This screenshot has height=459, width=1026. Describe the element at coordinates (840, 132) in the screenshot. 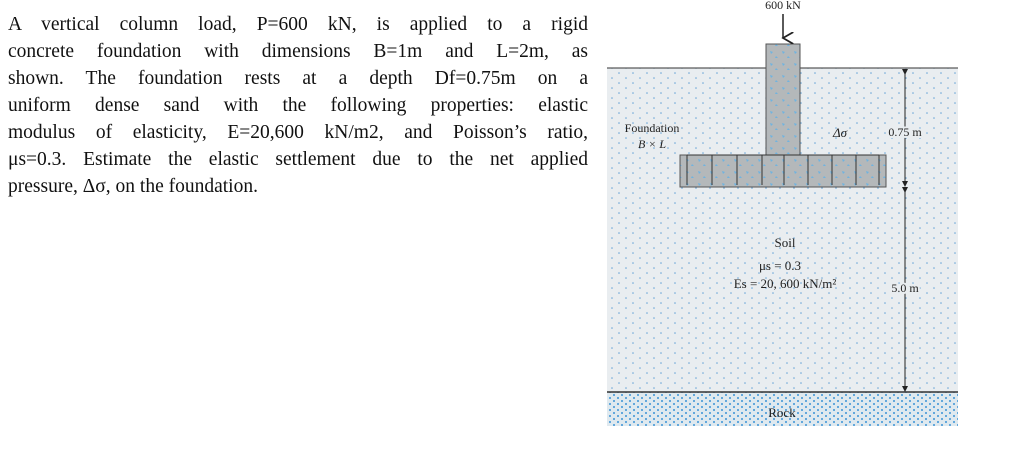

I see `pressure-label: Δσ` at that location.